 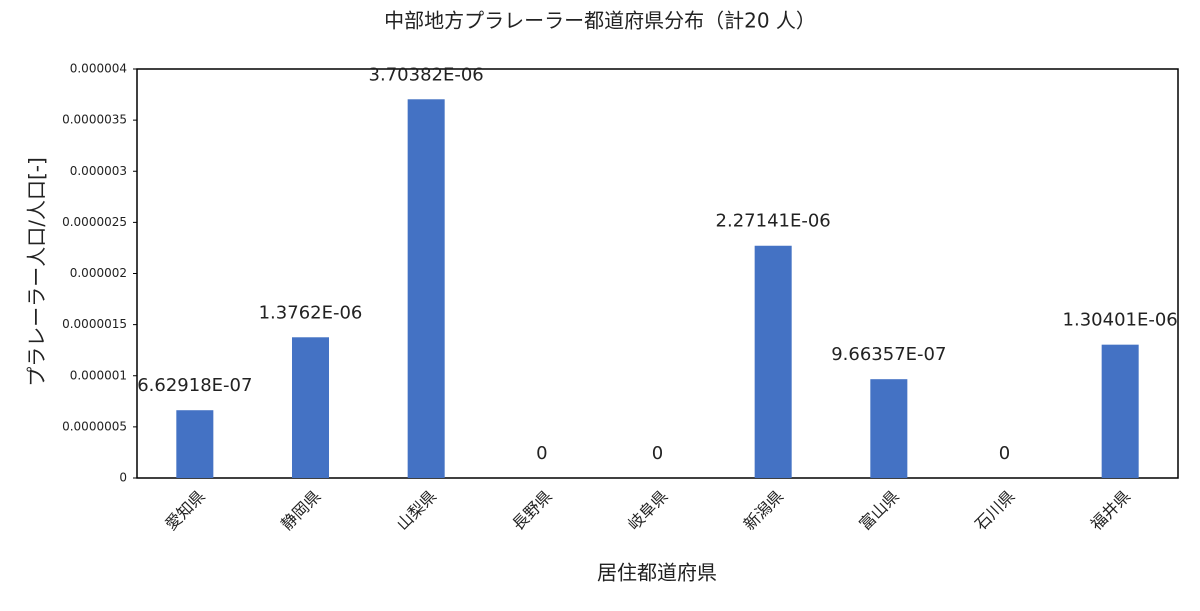 I want to click on y-tick-label: 0.0000035, so click(x=94, y=120).